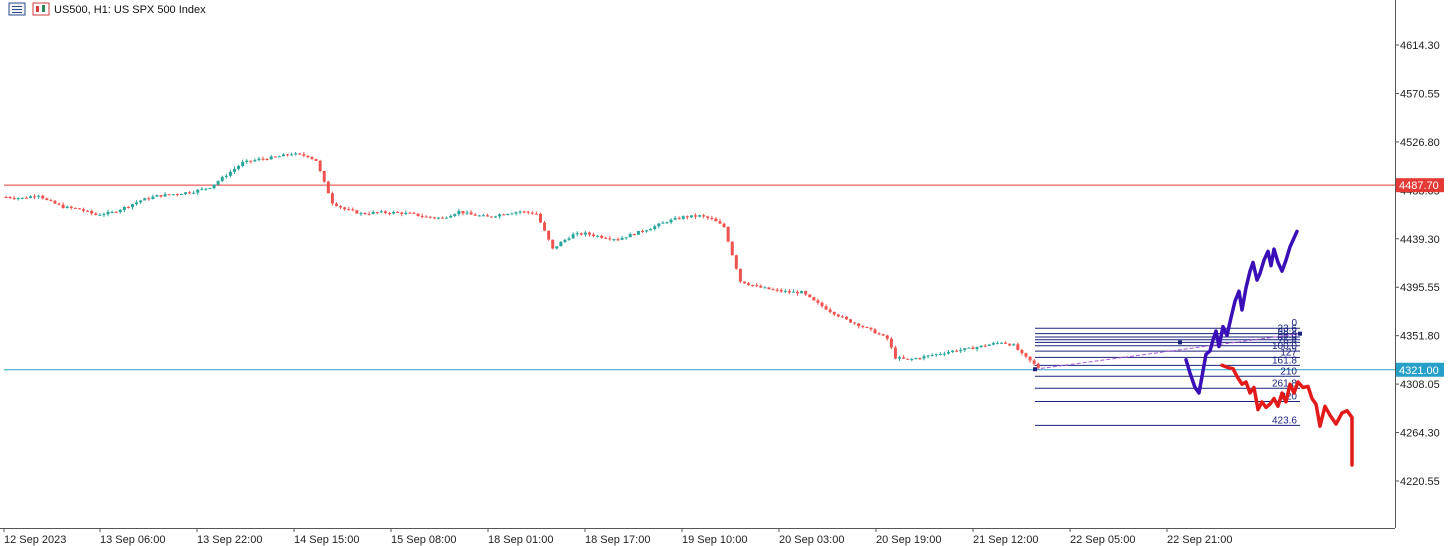 This screenshot has height=546, width=1456. Describe the element at coordinates (17, 9) in the screenshot. I see `list-menu-icon` at that location.